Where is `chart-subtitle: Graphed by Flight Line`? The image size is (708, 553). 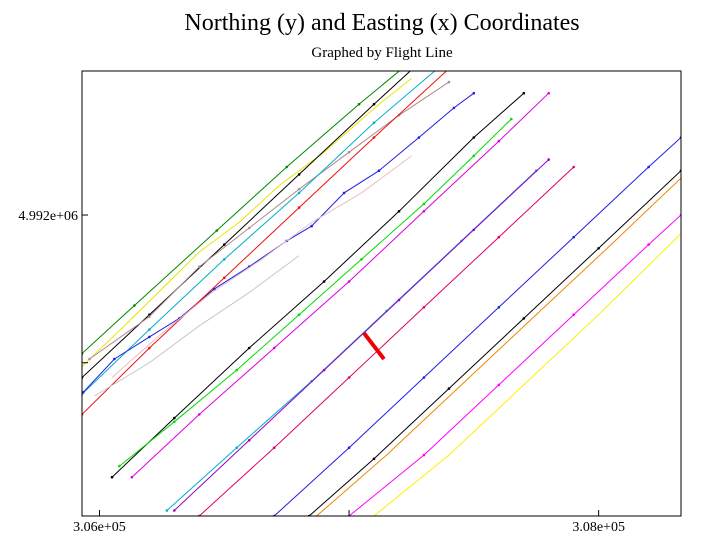
chart-subtitle: Graphed by Flight Line is located at coordinates (382, 53).